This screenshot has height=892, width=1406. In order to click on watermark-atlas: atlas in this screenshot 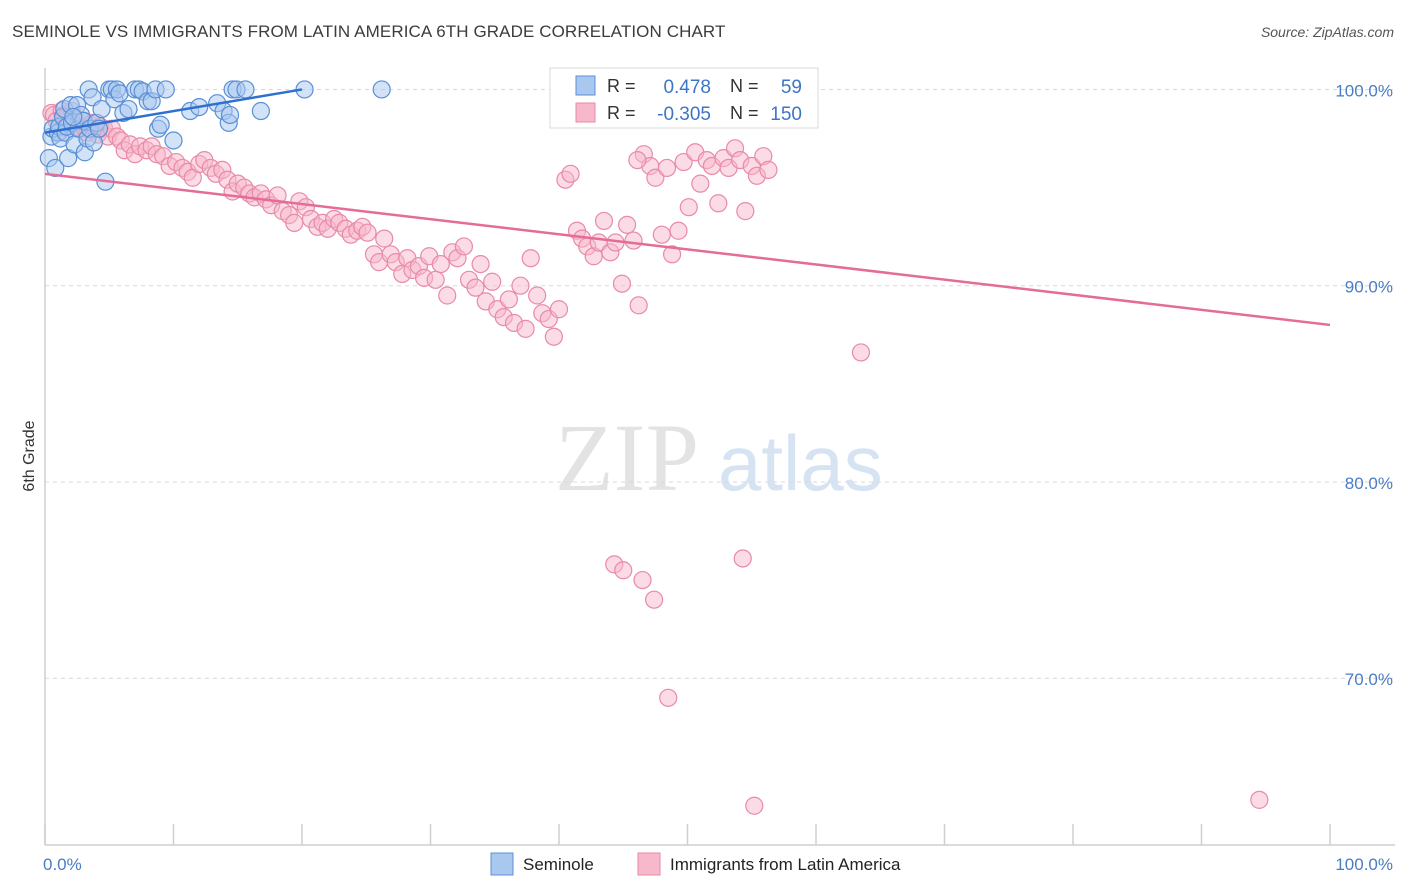, I will do `click(800, 463)`.